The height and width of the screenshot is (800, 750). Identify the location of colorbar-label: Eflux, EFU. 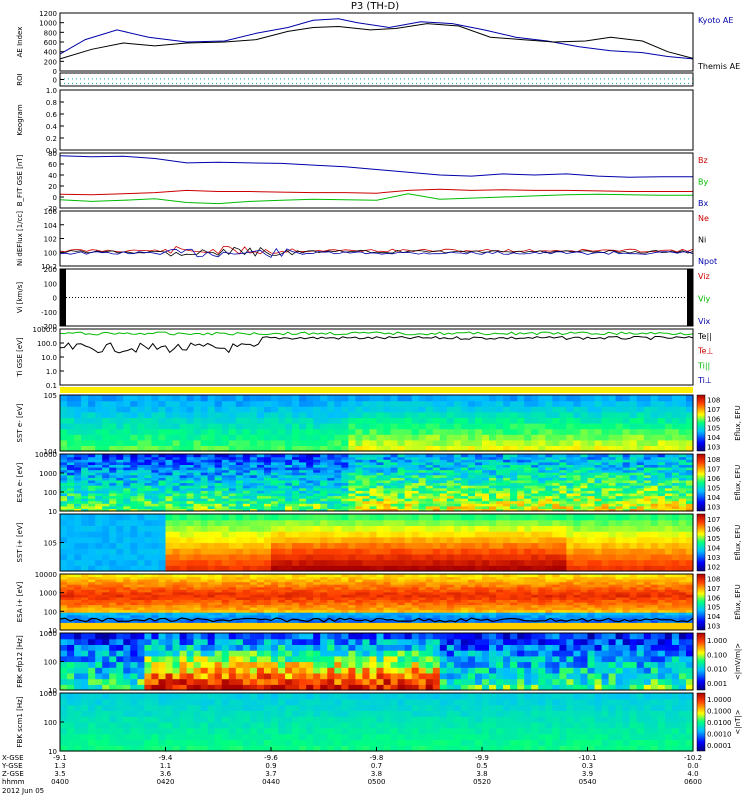
(738, 422).